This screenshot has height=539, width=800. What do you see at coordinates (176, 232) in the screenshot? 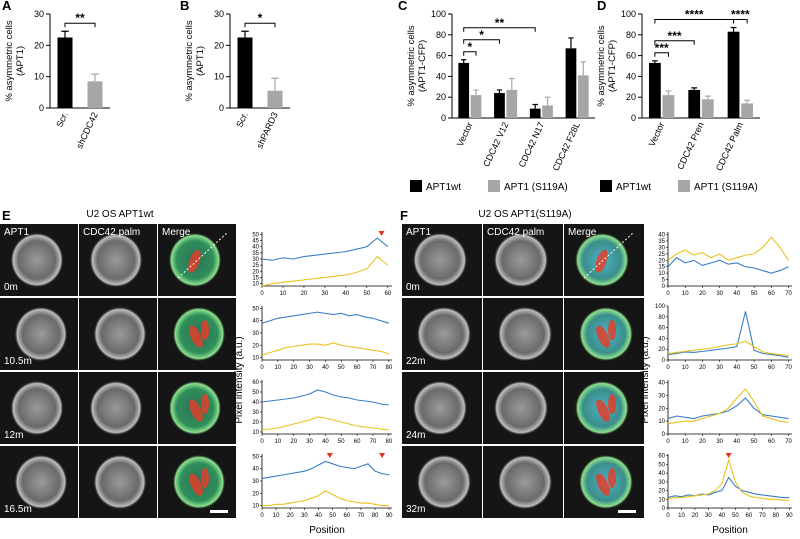
I see `channel-label: Merge` at bounding box center [176, 232].